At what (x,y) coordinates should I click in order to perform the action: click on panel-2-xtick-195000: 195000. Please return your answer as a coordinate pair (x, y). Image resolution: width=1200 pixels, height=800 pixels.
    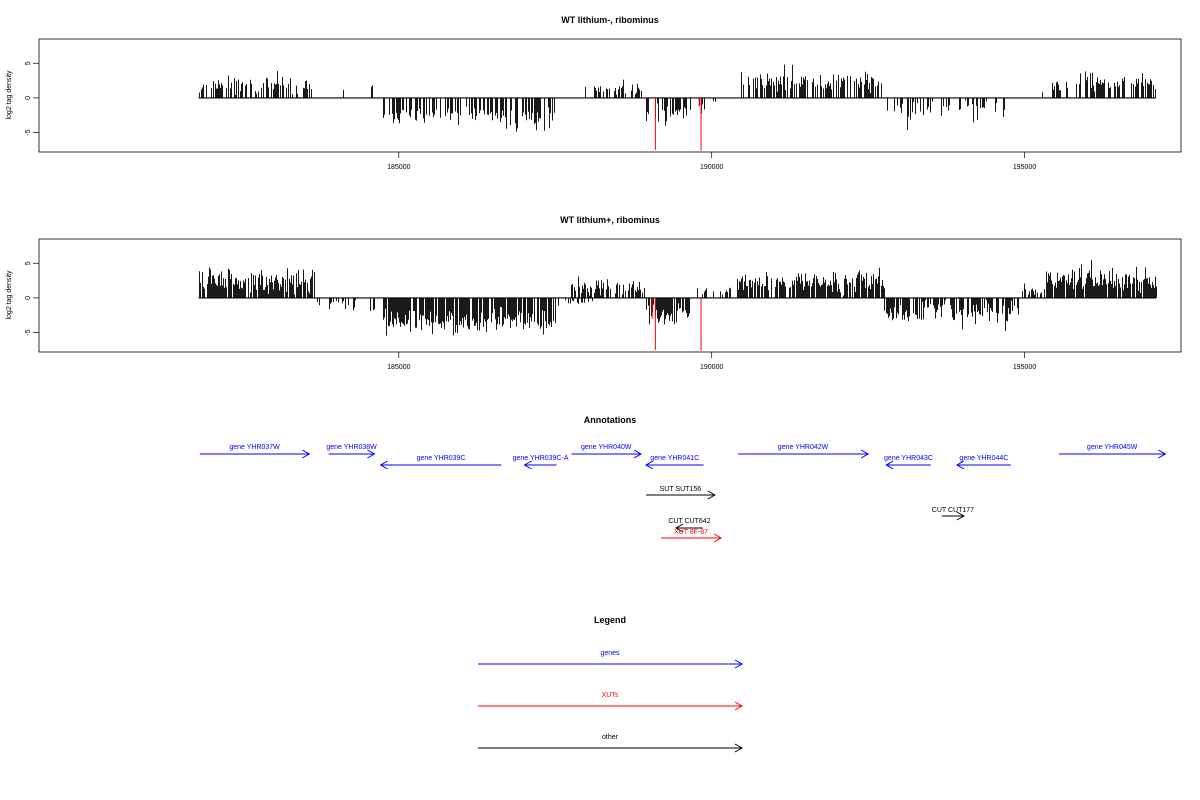
    Looking at the image, I should click on (1024, 367).